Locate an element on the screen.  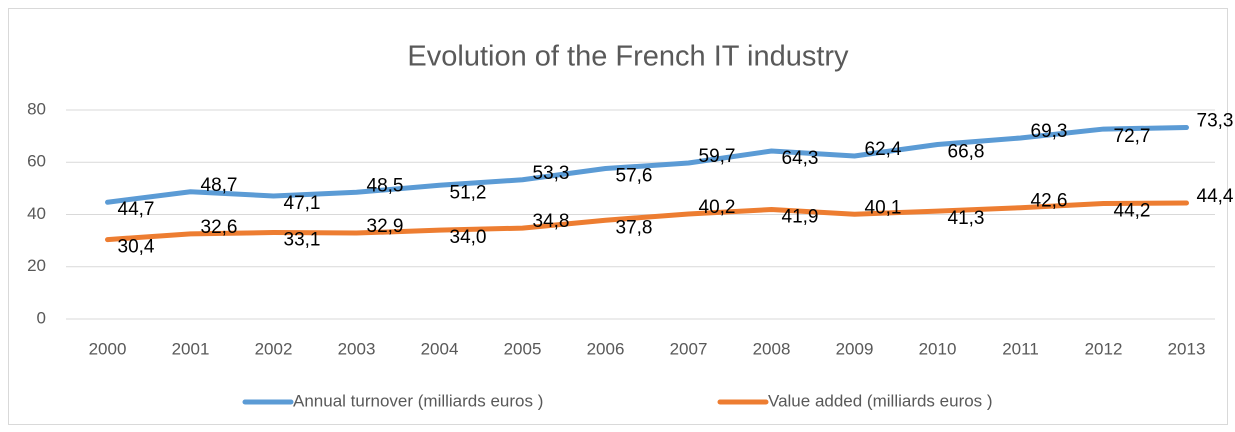
data-label: 34,8 is located at coordinates (551, 221).